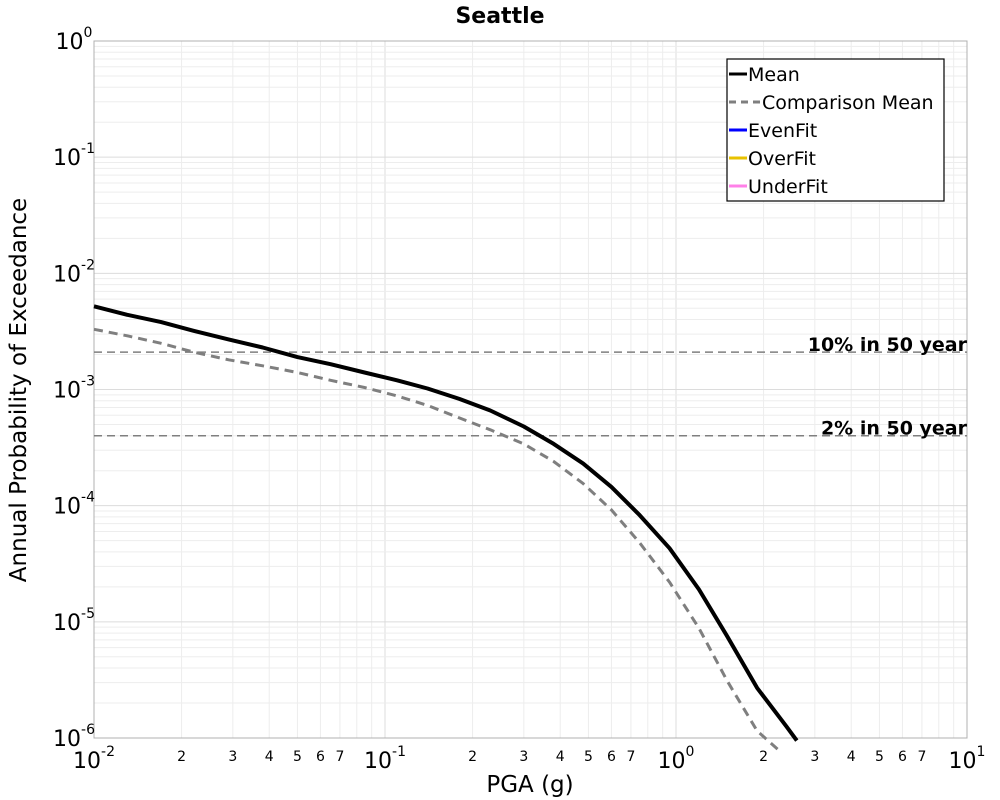 The height and width of the screenshot is (800, 1000). What do you see at coordinates (774, 75) in the screenshot?
I see `legend-item-label: Mean` at bounding box center [774, 75].